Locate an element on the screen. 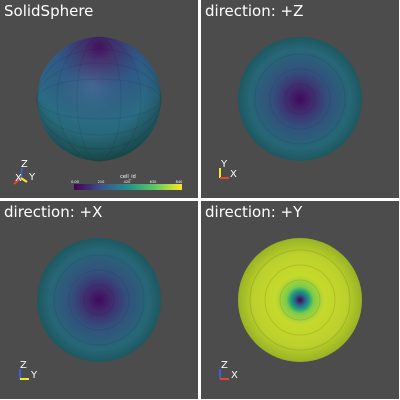 The height and width of the screenshot is (400, 400). sphere-render: Y X is located at coordinates (290, 108).